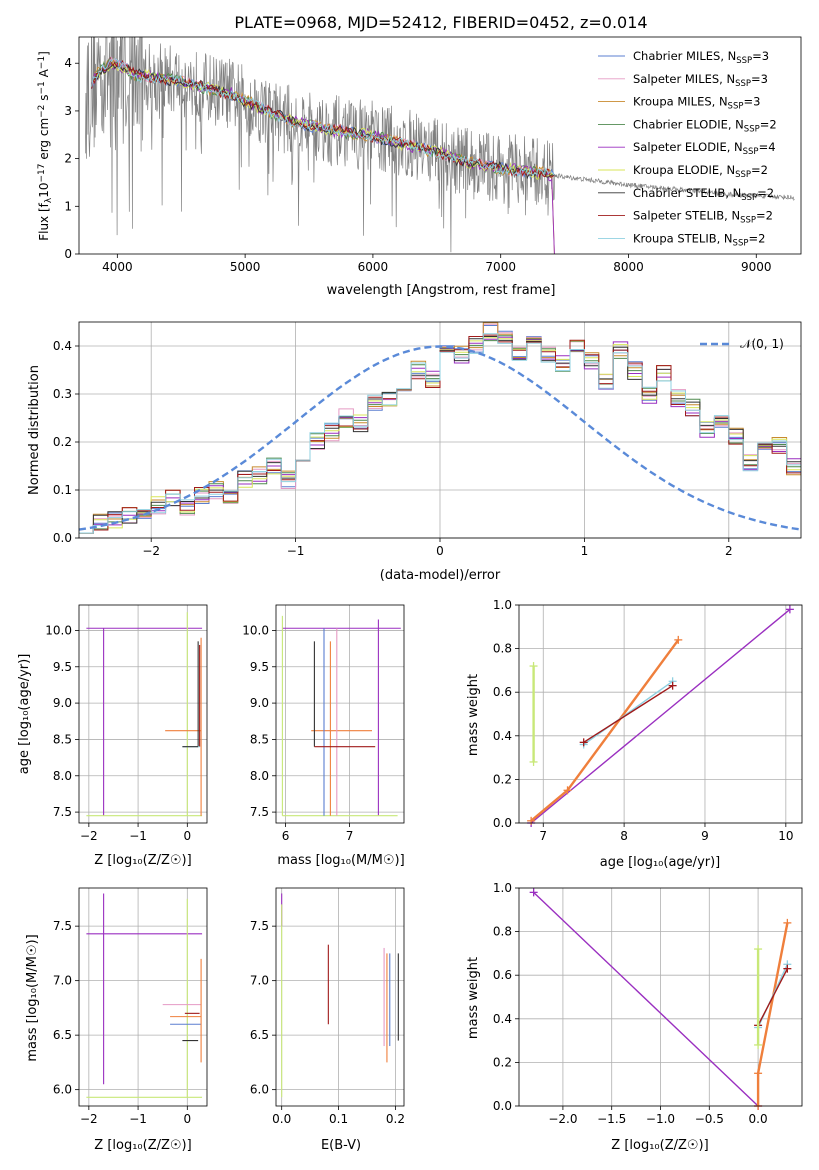 This screenshot has height=1170, width=819. Describe the element at coordinates (762, 344) in the screenshot. I see `residuals-legend-label: 𝒩(0, 1)` at that location.